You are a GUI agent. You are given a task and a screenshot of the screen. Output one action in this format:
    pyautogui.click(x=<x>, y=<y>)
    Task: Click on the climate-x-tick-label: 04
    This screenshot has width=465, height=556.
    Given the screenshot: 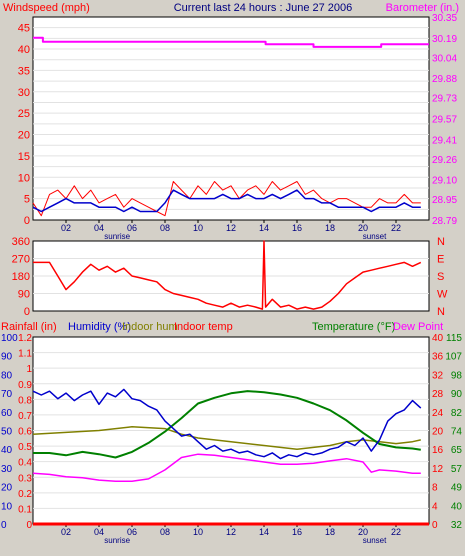 What is the action you would take?
    pyautogui.click(x=99, y=532)
    